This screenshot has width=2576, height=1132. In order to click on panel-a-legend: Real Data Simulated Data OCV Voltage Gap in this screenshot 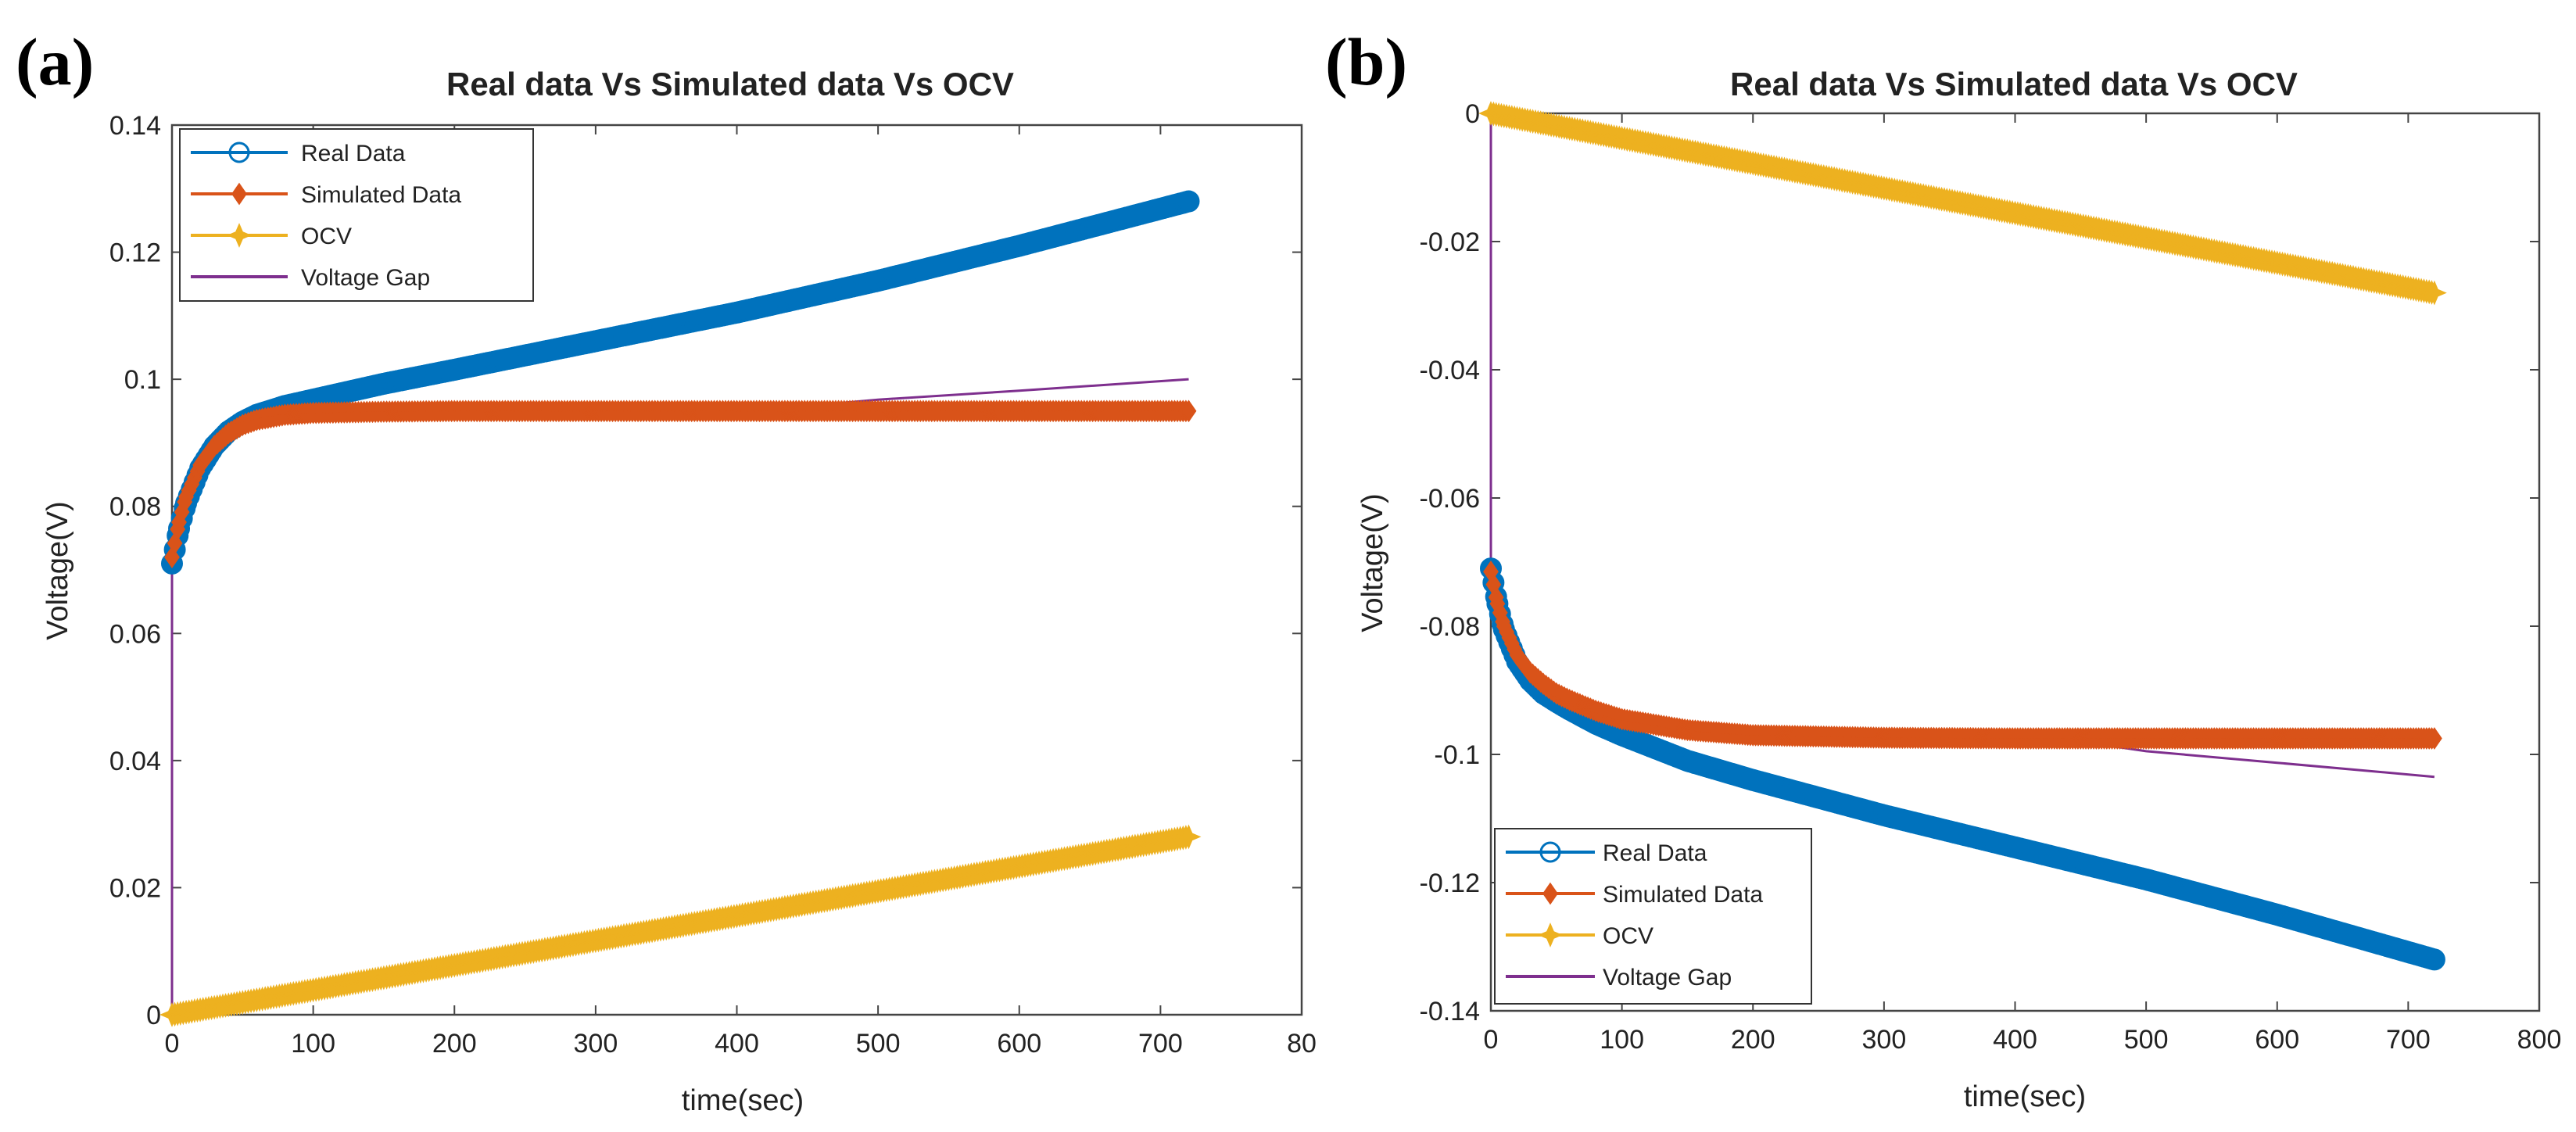, I will do `click(356, 215)`.